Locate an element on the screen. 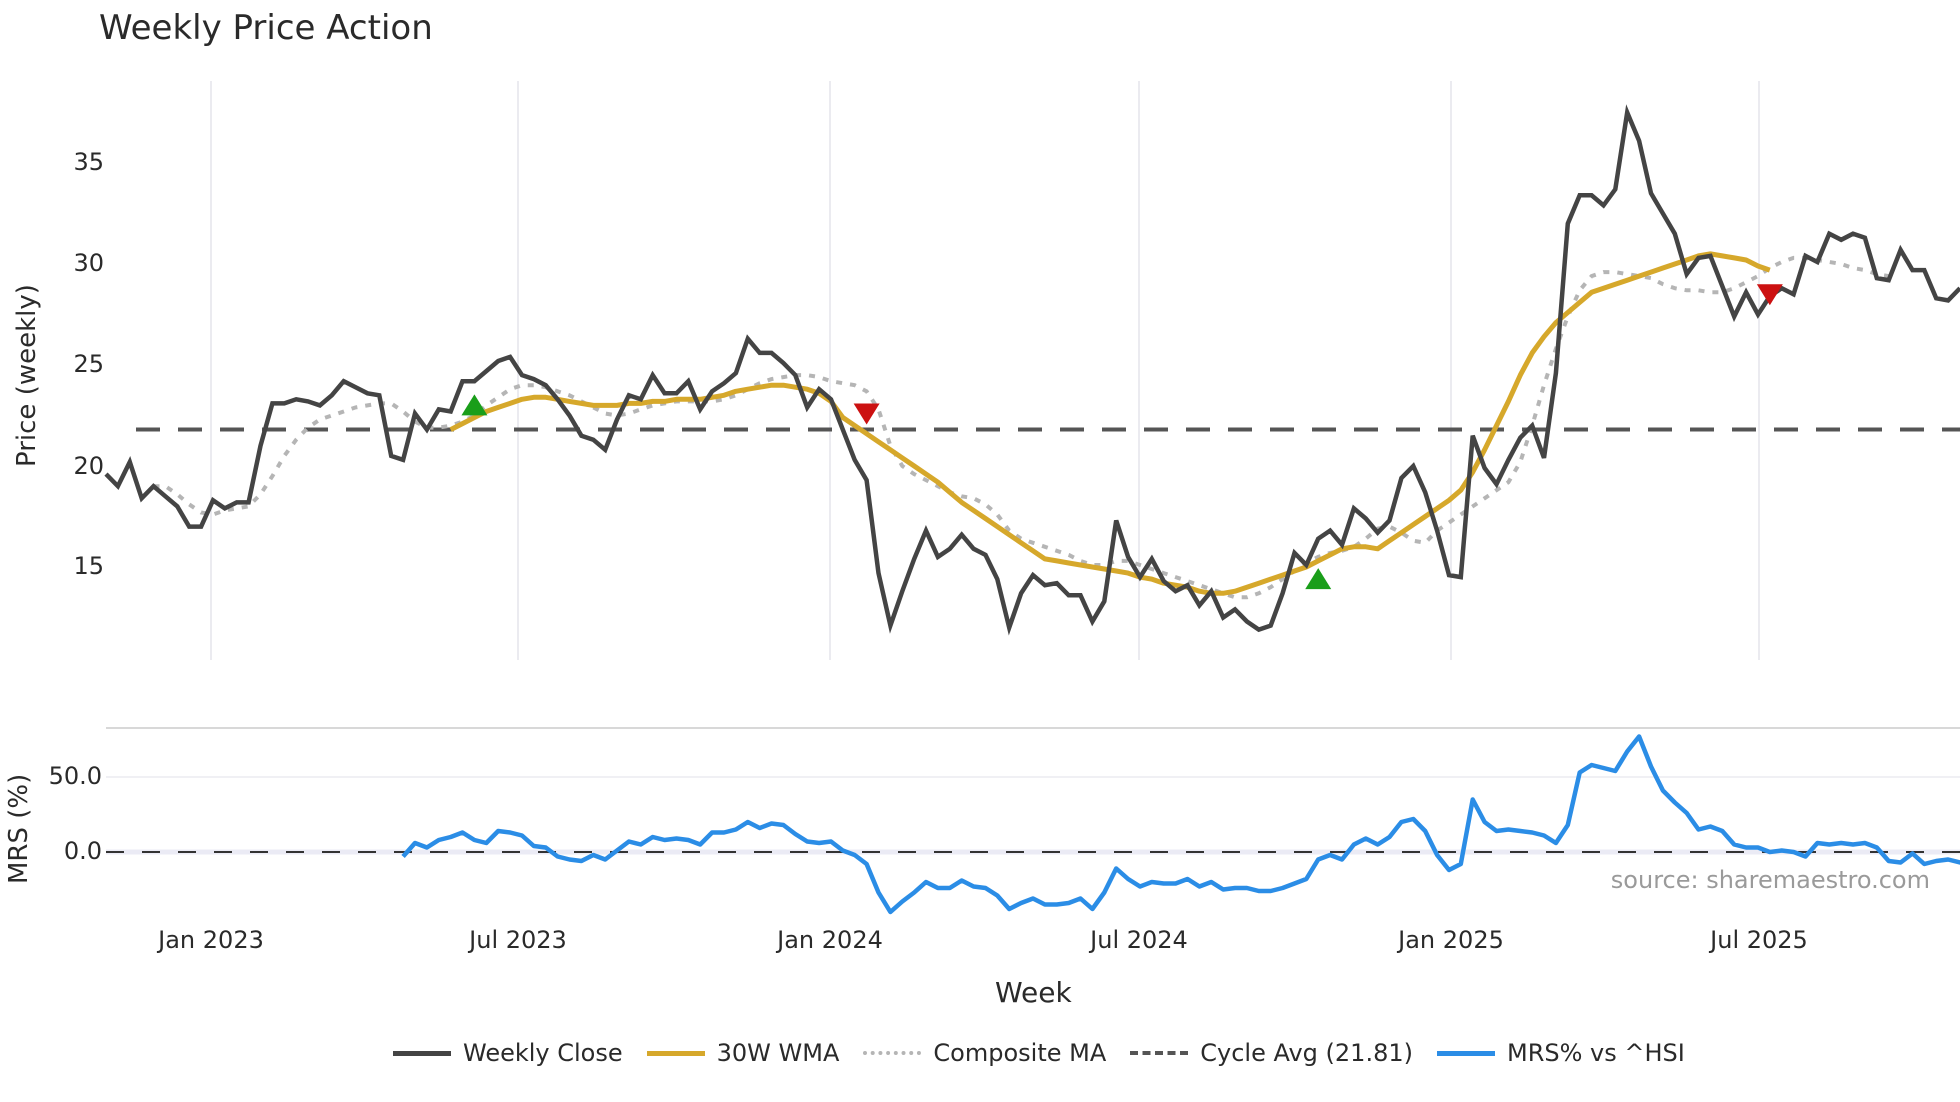 The width and height of the screenshot is (1960, 1102). legend-item-30w-wma: 30W WMA is located at coordinates (743, 1053).